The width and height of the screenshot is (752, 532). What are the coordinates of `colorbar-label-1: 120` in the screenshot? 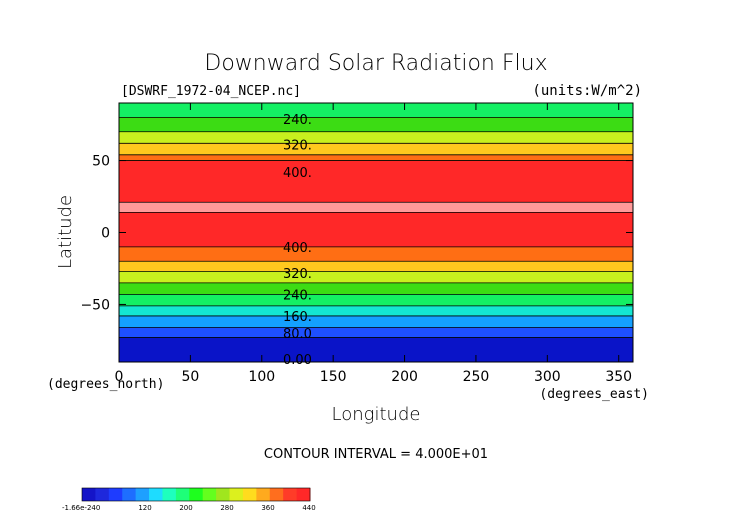 It's located at (144, 508).